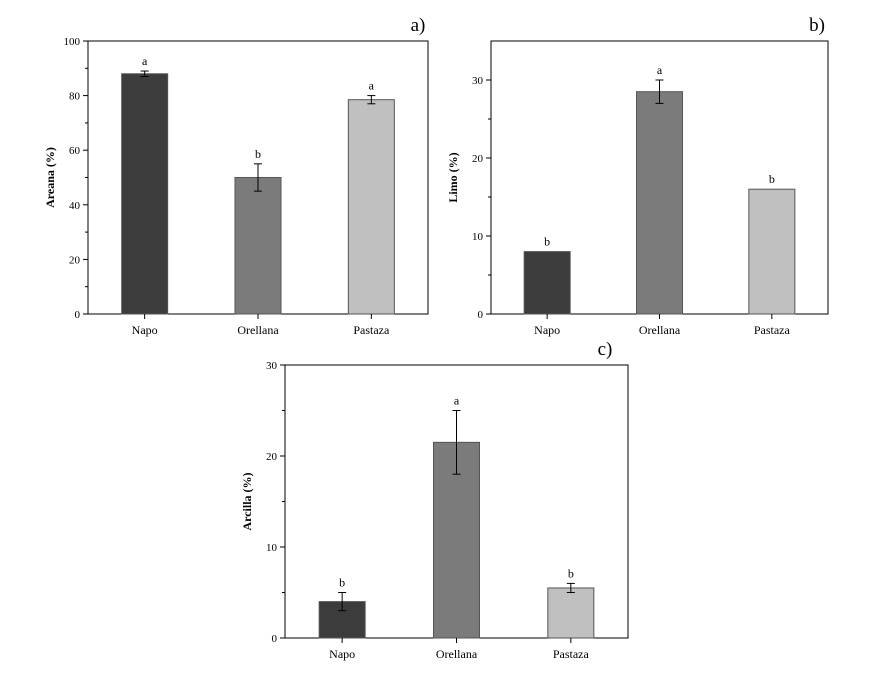 The width and height of the screenshot is (875, 683). I want to click on y-axis-label: Arcilla (%), so click(247, 501).